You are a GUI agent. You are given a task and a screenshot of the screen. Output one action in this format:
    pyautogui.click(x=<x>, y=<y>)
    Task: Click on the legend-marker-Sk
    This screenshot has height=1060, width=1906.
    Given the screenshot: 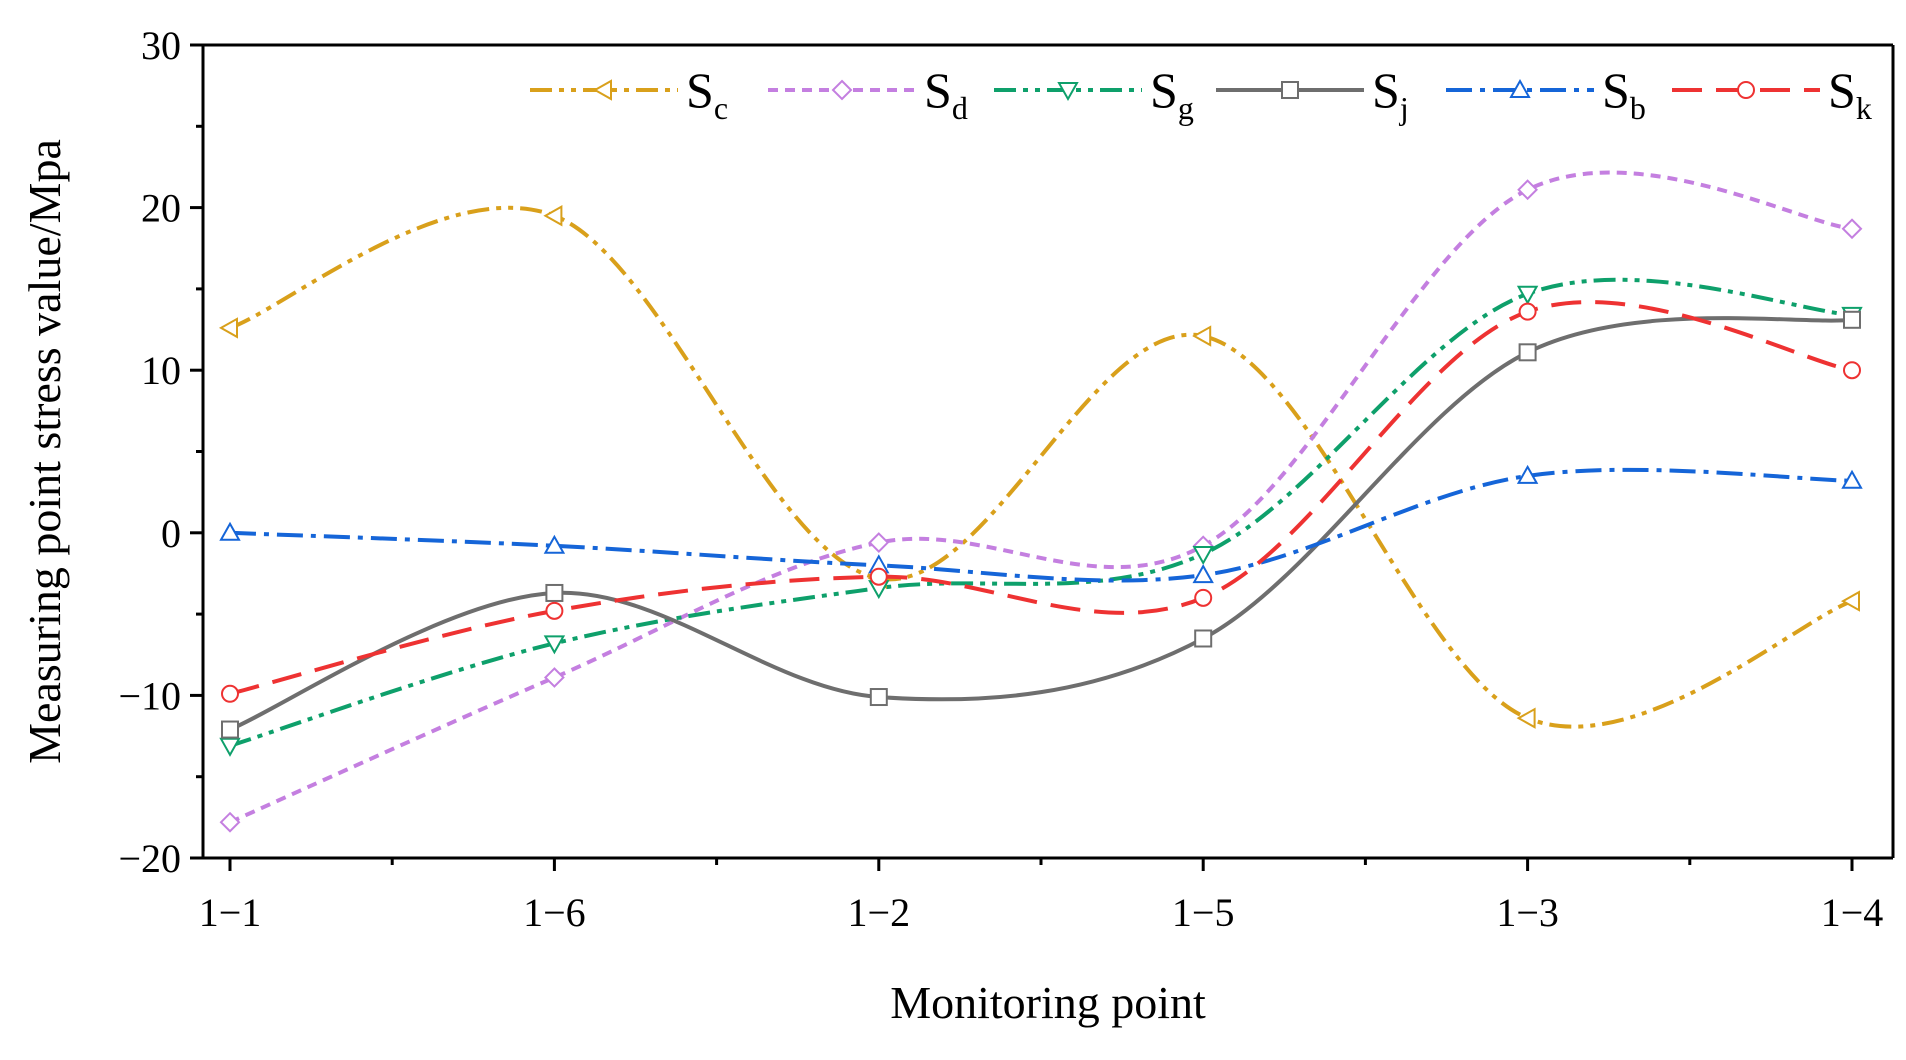 What is the action you would take?
    pyautogui.click(x=1746, y=90)
    